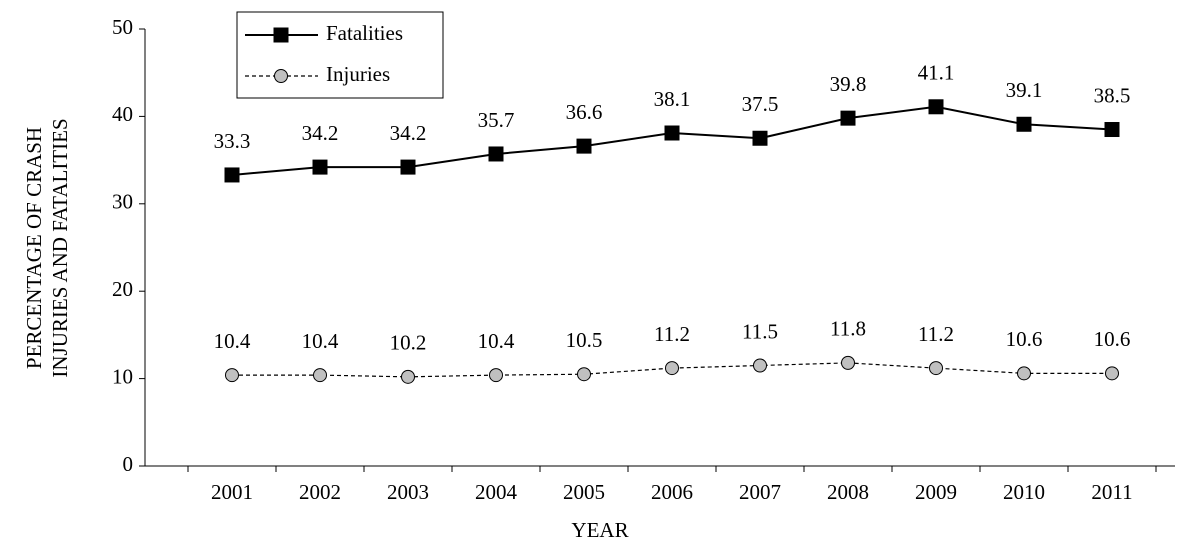 Image resolution: width=1196 pixels, height=546 pixels. What do you see at coordinates (1024, 492) in the screenshot?
I see `x-tick-label: 2010` at bounding box center [1024, 492].